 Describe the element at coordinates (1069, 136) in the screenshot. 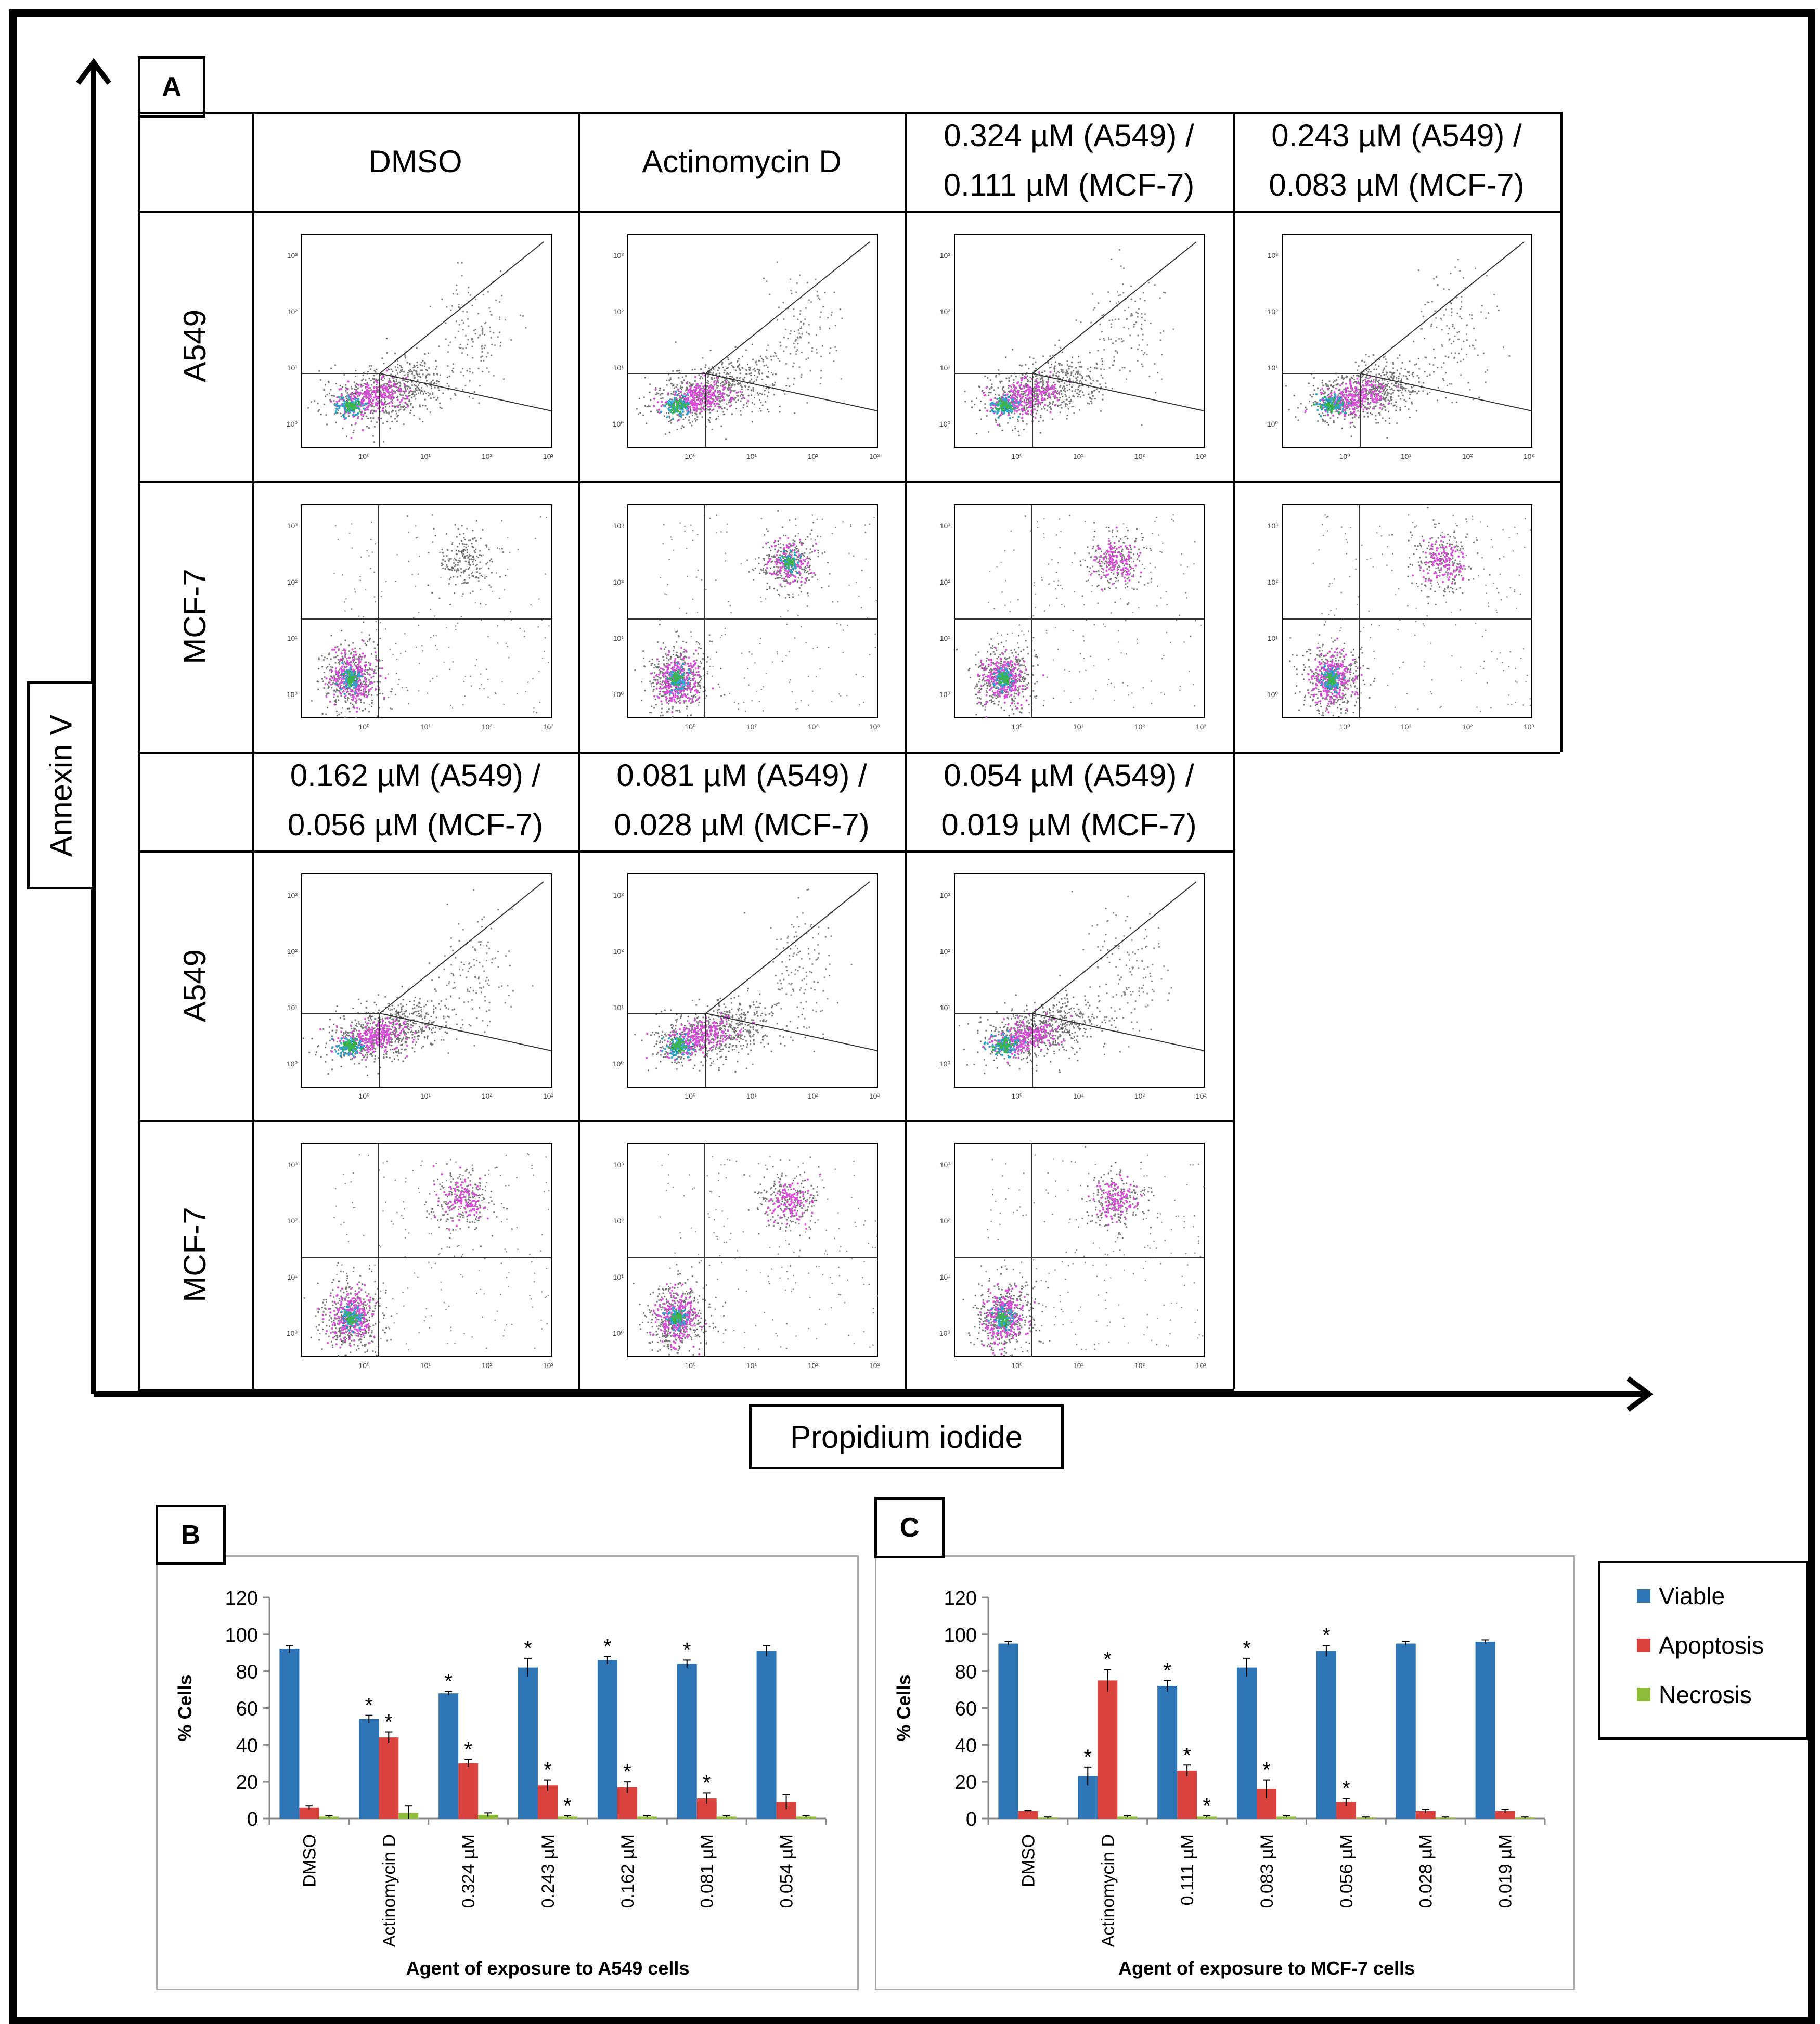

I see `column-header: 0.324 µM (A549) /` at that location.